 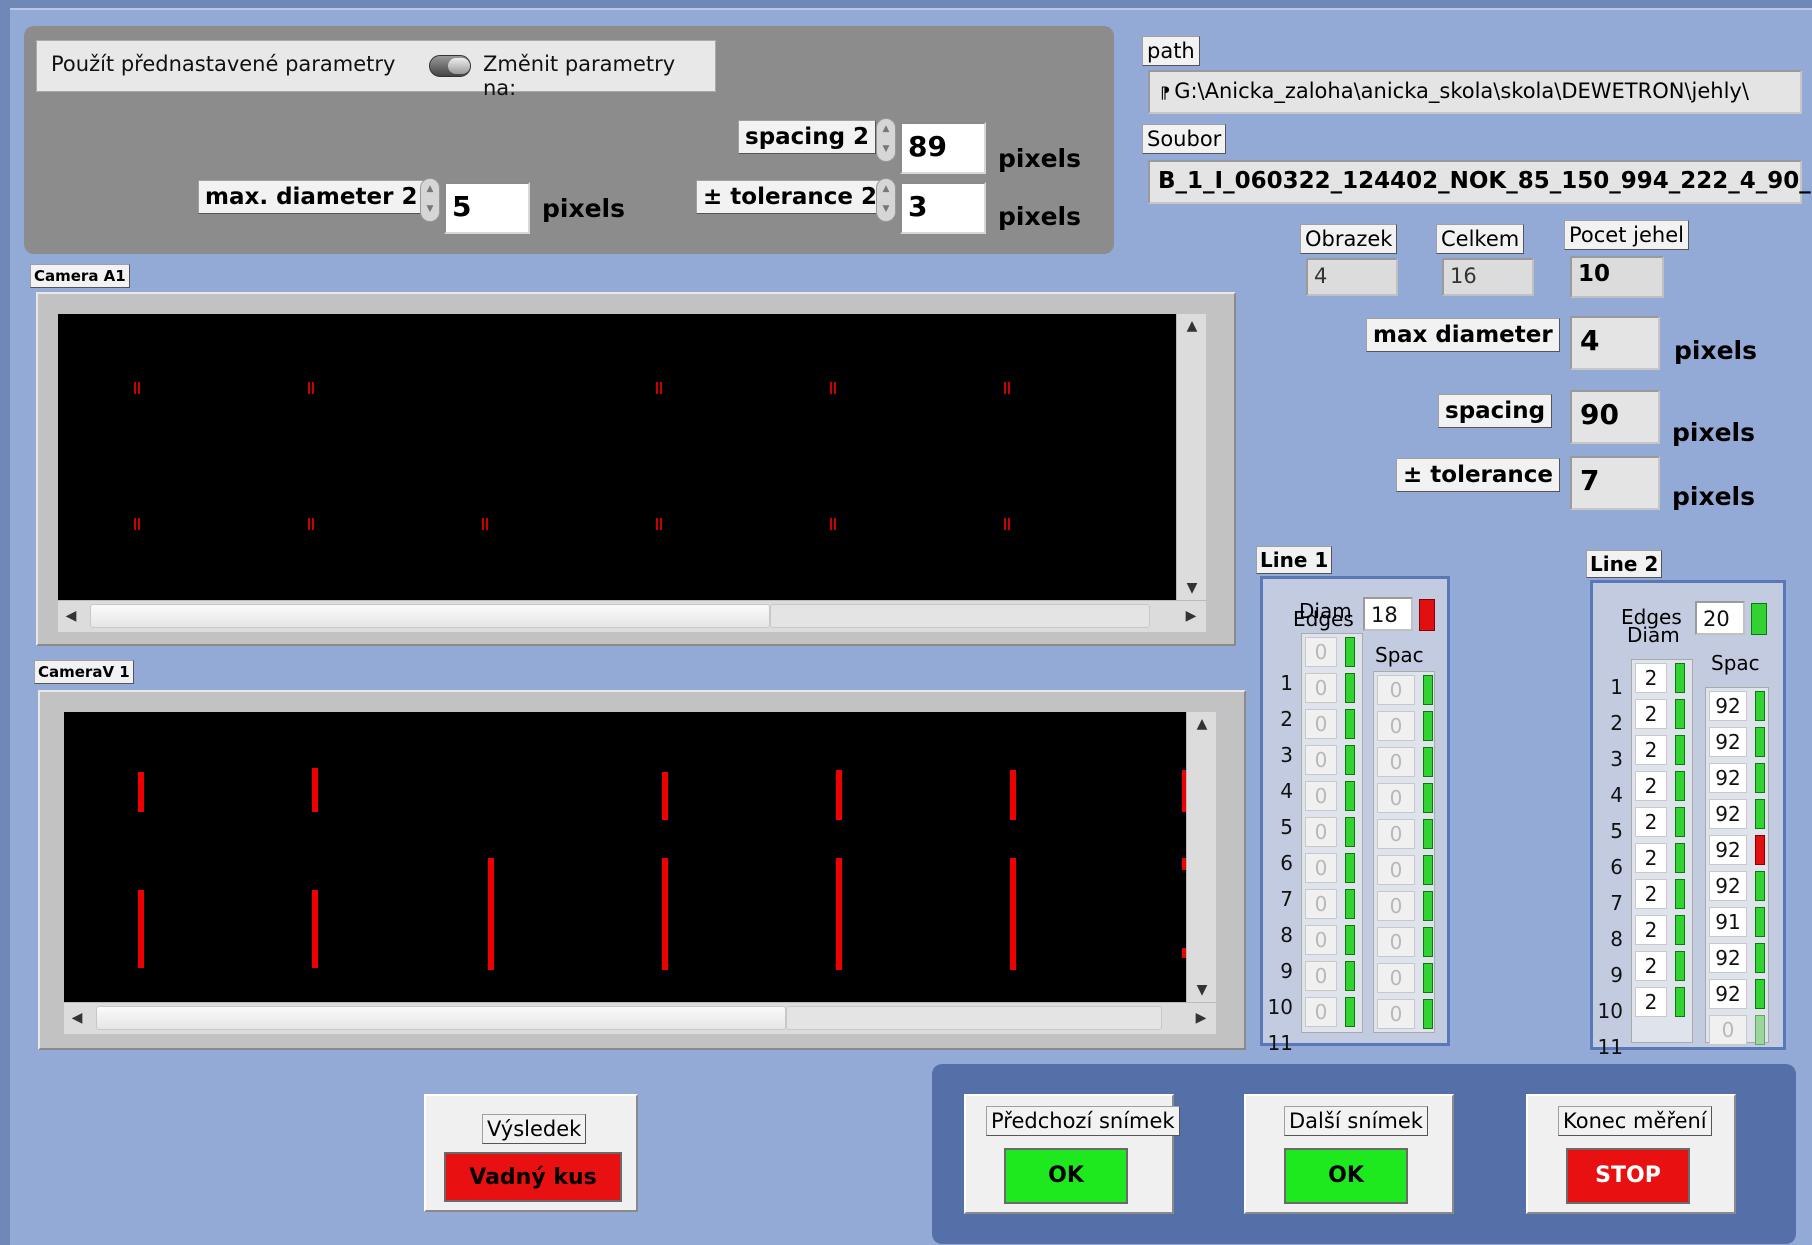 I want to click on stop-button: STOP, so click(x=1628, y=1176).